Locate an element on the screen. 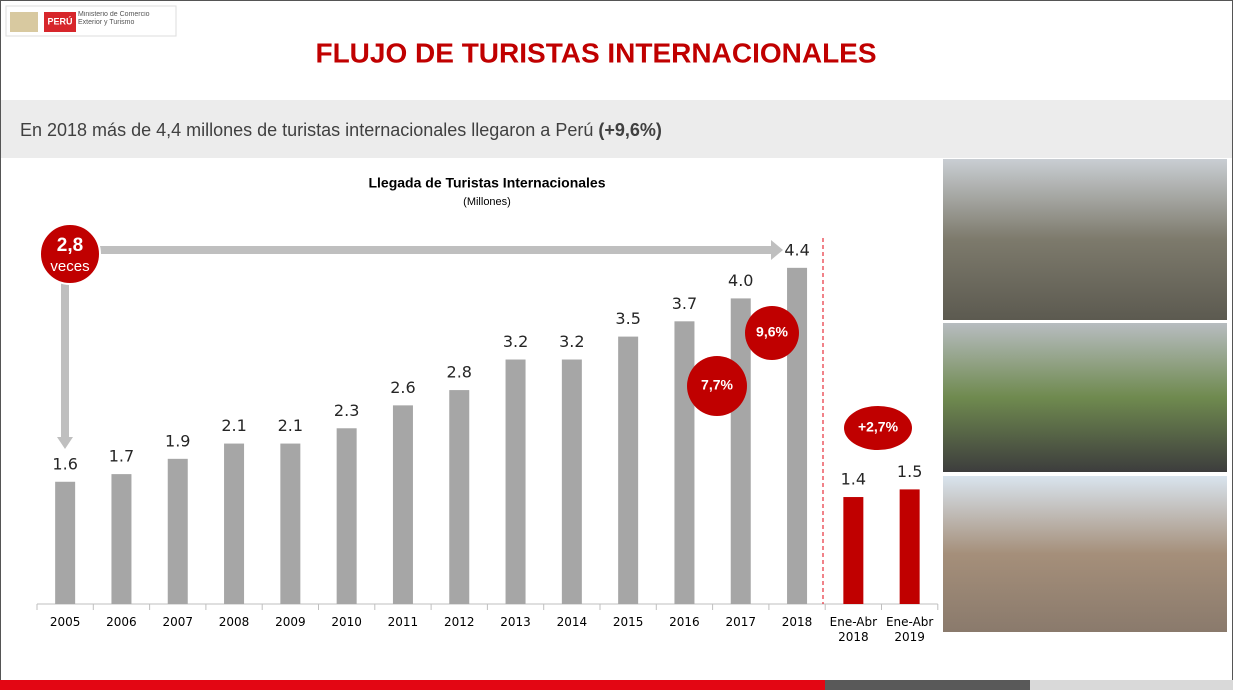  value-label: 1.9 is located at coordinates (177, 440).